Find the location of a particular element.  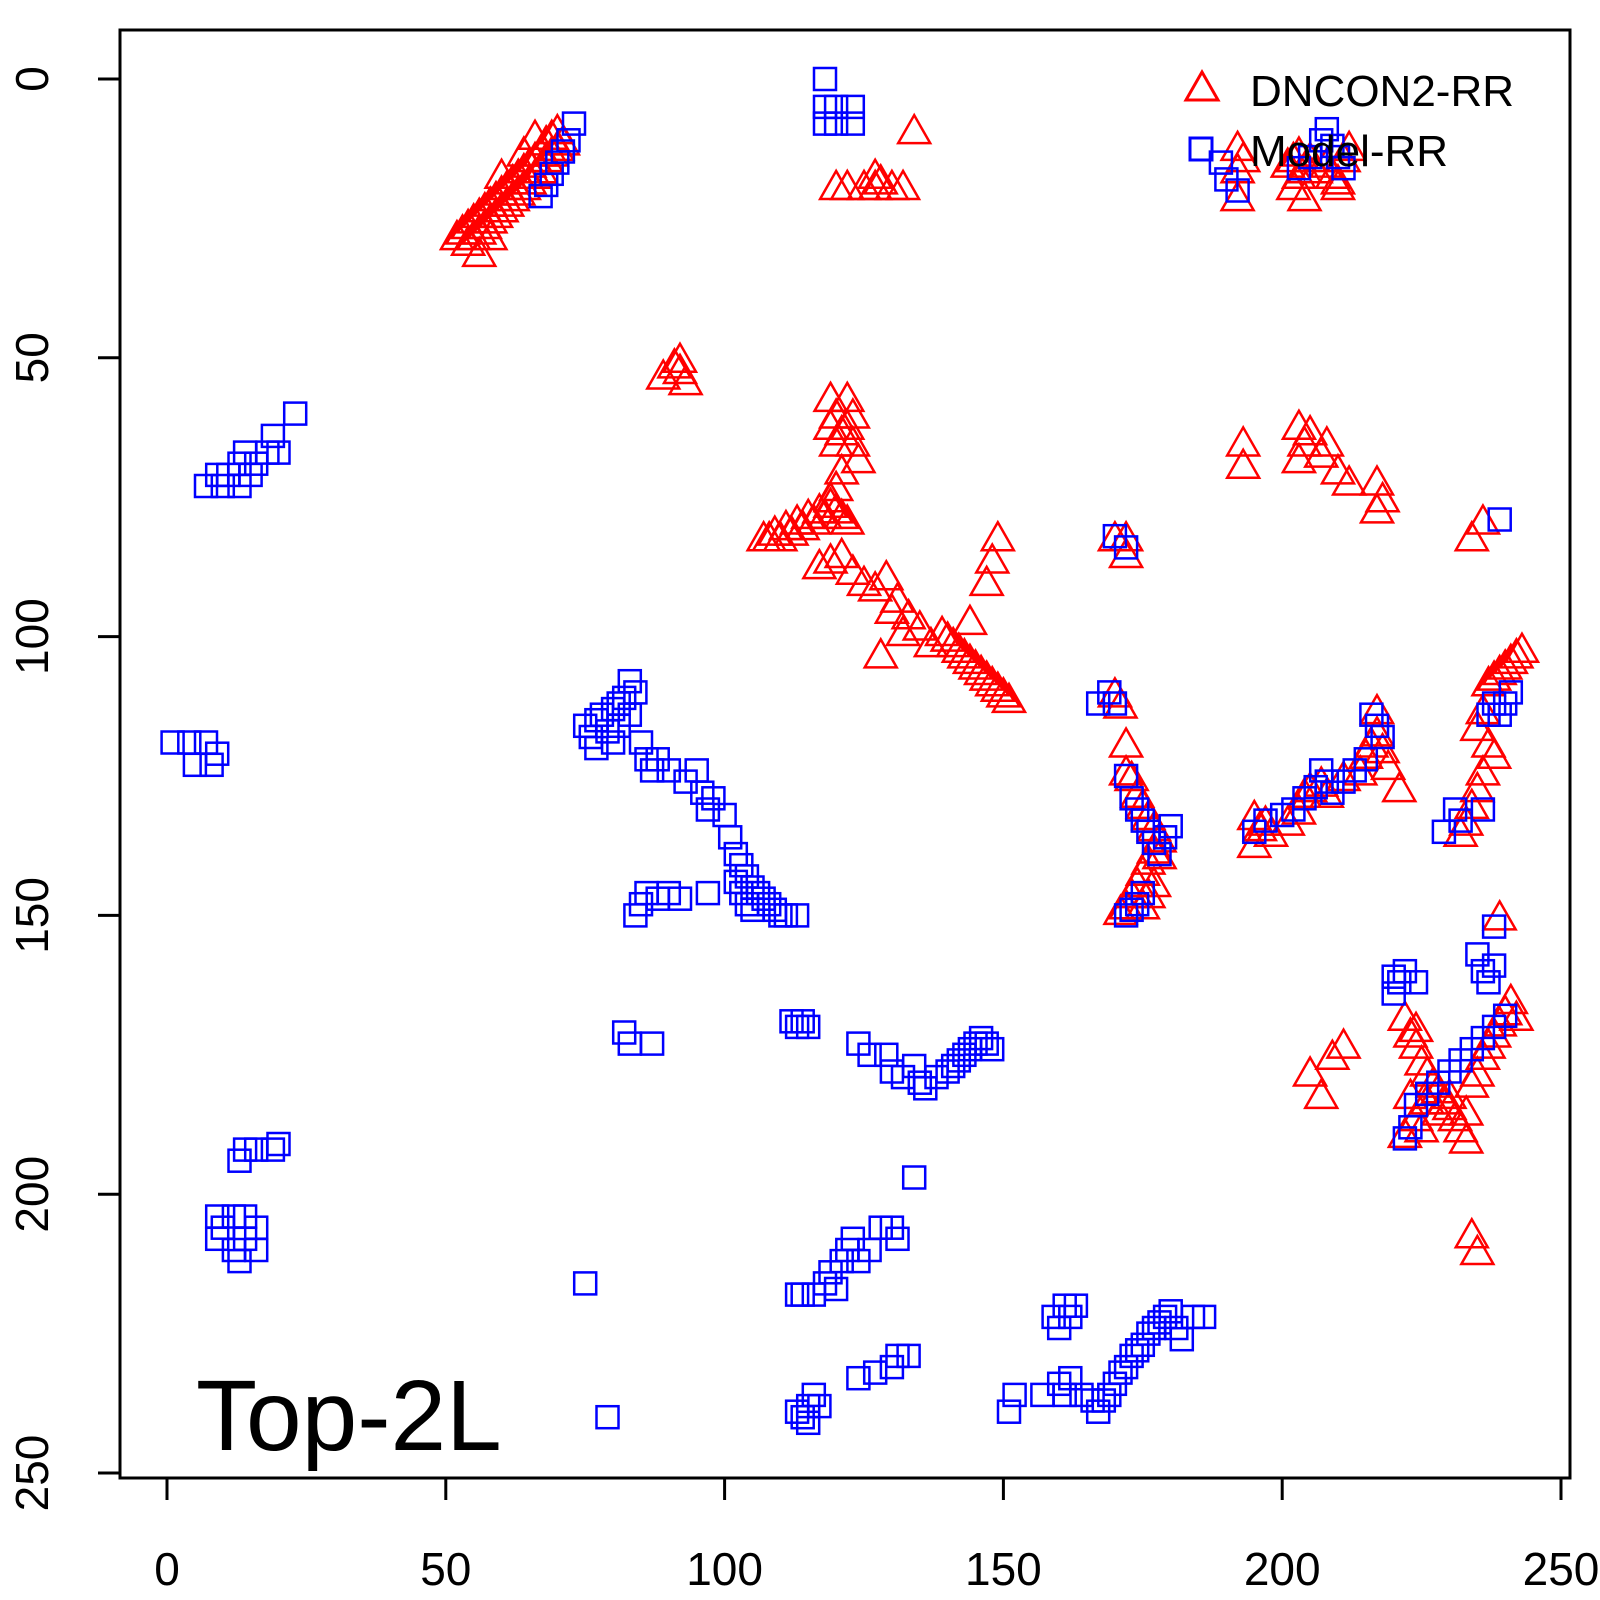

x-tick-label: 200 is located at coordinates (1282, 1569).